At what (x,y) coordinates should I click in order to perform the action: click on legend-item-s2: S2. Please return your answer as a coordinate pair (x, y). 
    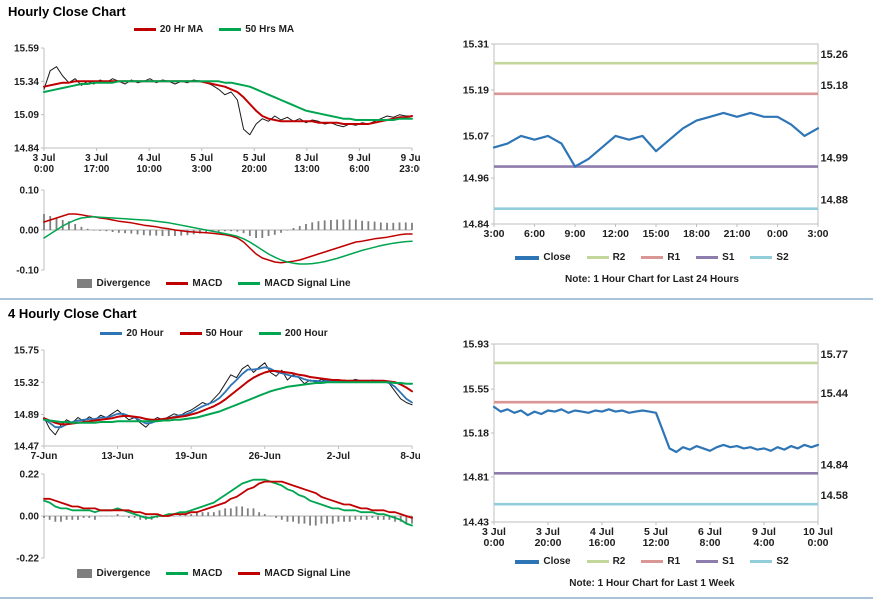
    Looking at the image, I should click on (769, 257).